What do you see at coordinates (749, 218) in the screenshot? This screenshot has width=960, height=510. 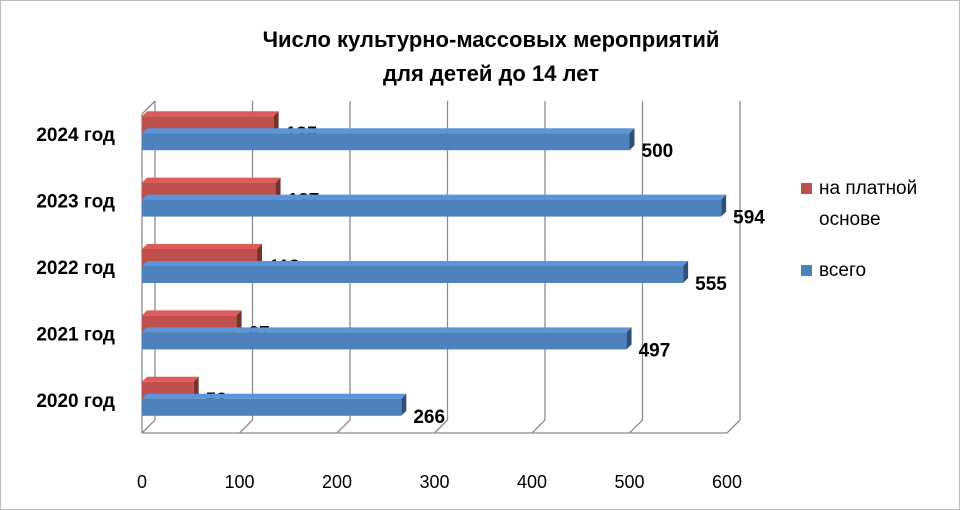 I see `data-label-total-3: 594` at bounding box center [749, 218].